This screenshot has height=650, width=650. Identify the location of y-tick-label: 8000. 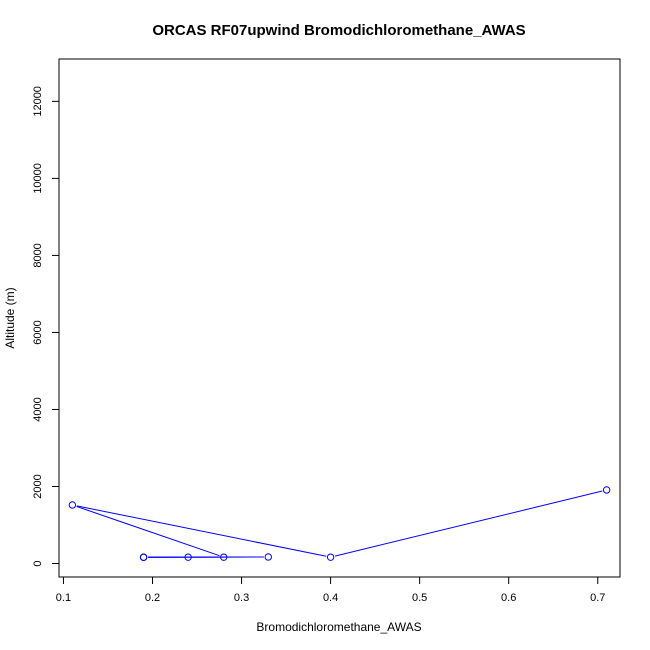
(38, 255).